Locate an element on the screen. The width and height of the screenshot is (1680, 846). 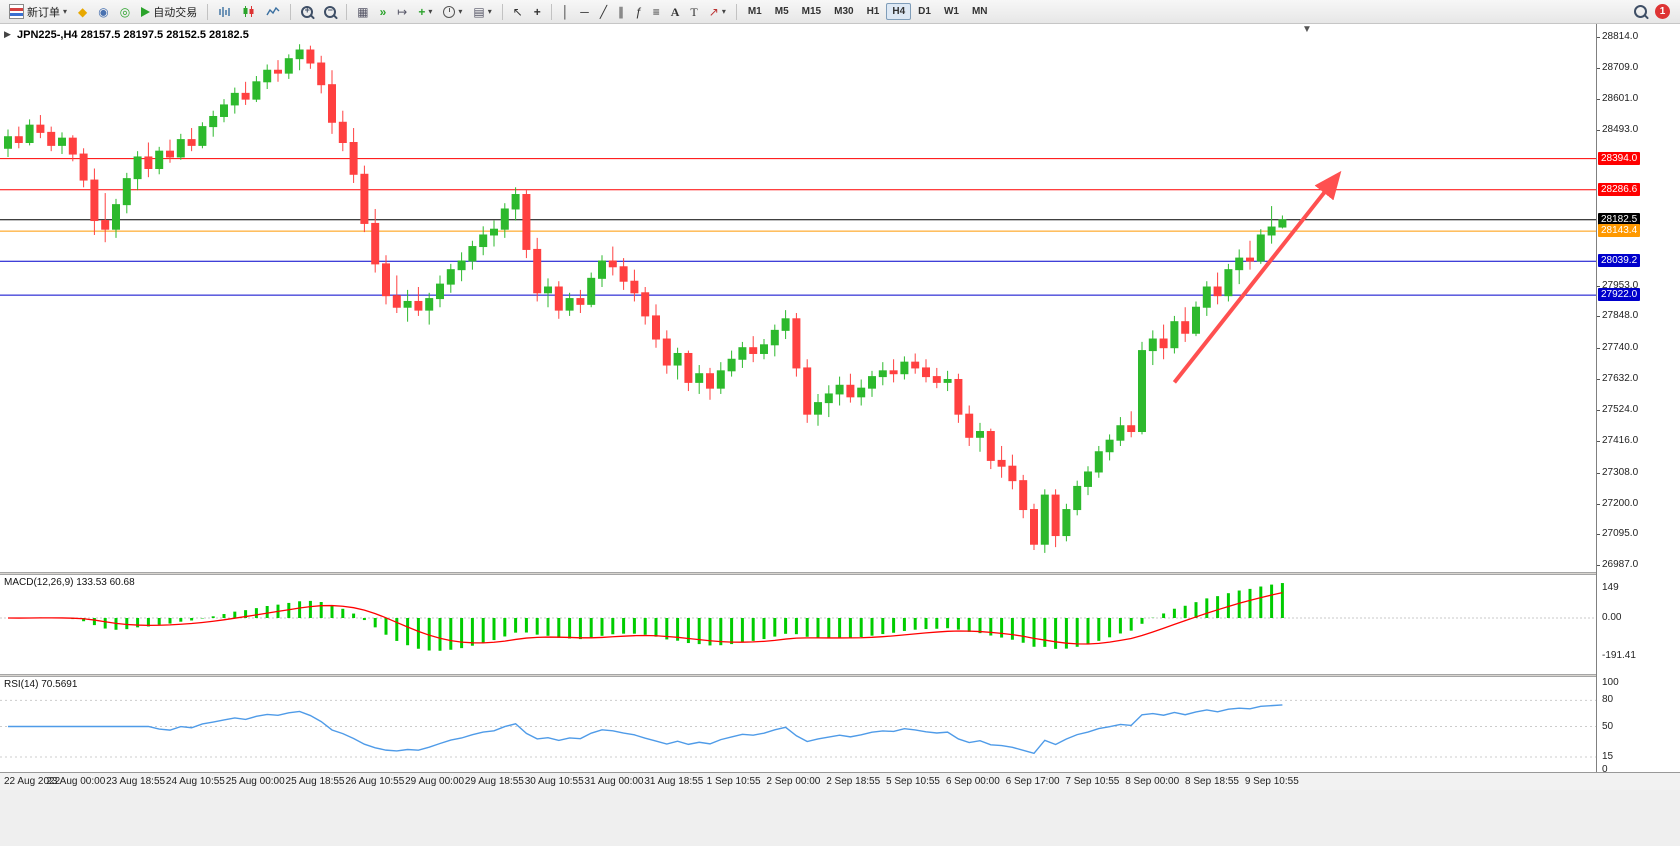
main-toolbar: 新订单 ▾ ◆ ◉ ◎ 自动交易 is located at coordinates (840, 12).